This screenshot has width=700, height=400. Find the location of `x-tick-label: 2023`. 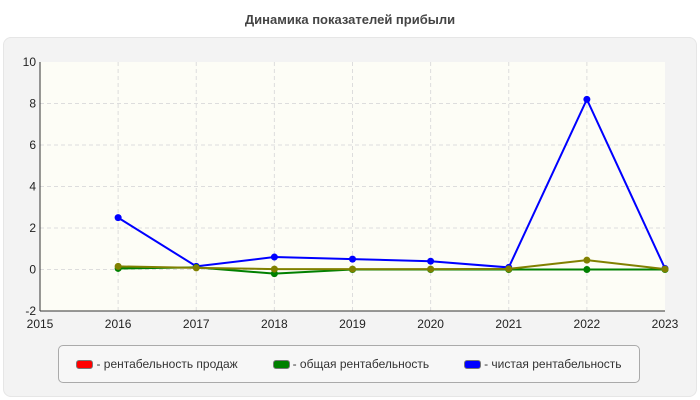

x-tick-label: 2023 is located at coordinates (665, 324).